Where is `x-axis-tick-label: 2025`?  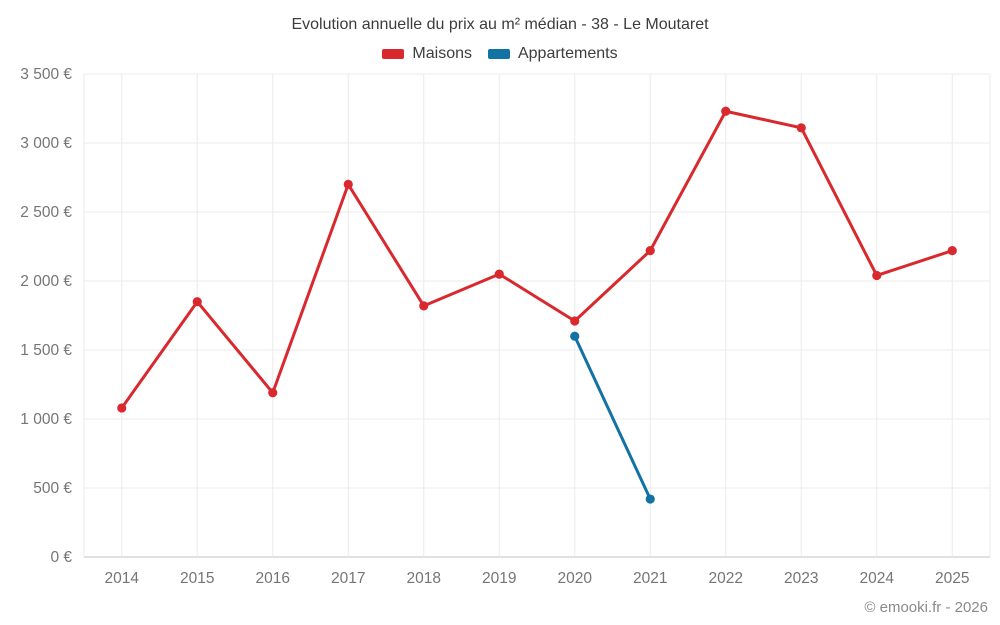 x-axis-tick-label: 2025 is located at coordinates (952, 578).